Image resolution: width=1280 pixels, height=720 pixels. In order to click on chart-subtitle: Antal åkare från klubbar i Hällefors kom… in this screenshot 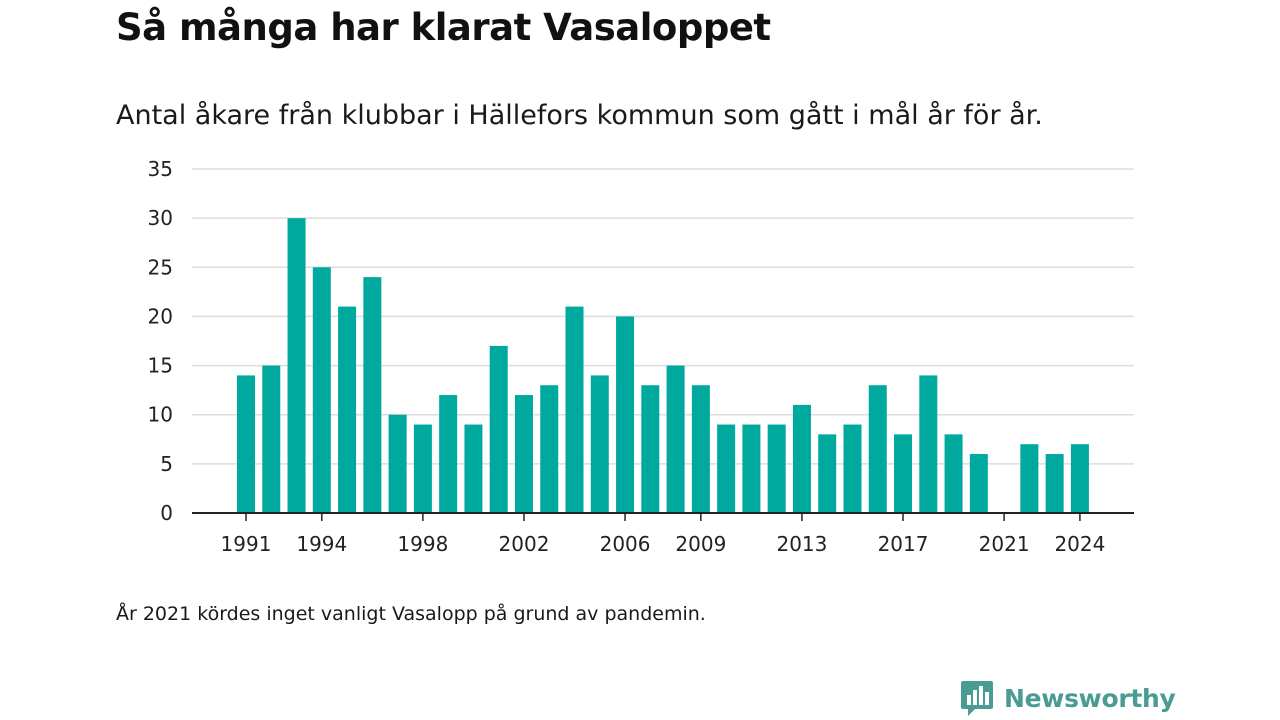, I will do `click(579, 115)`.